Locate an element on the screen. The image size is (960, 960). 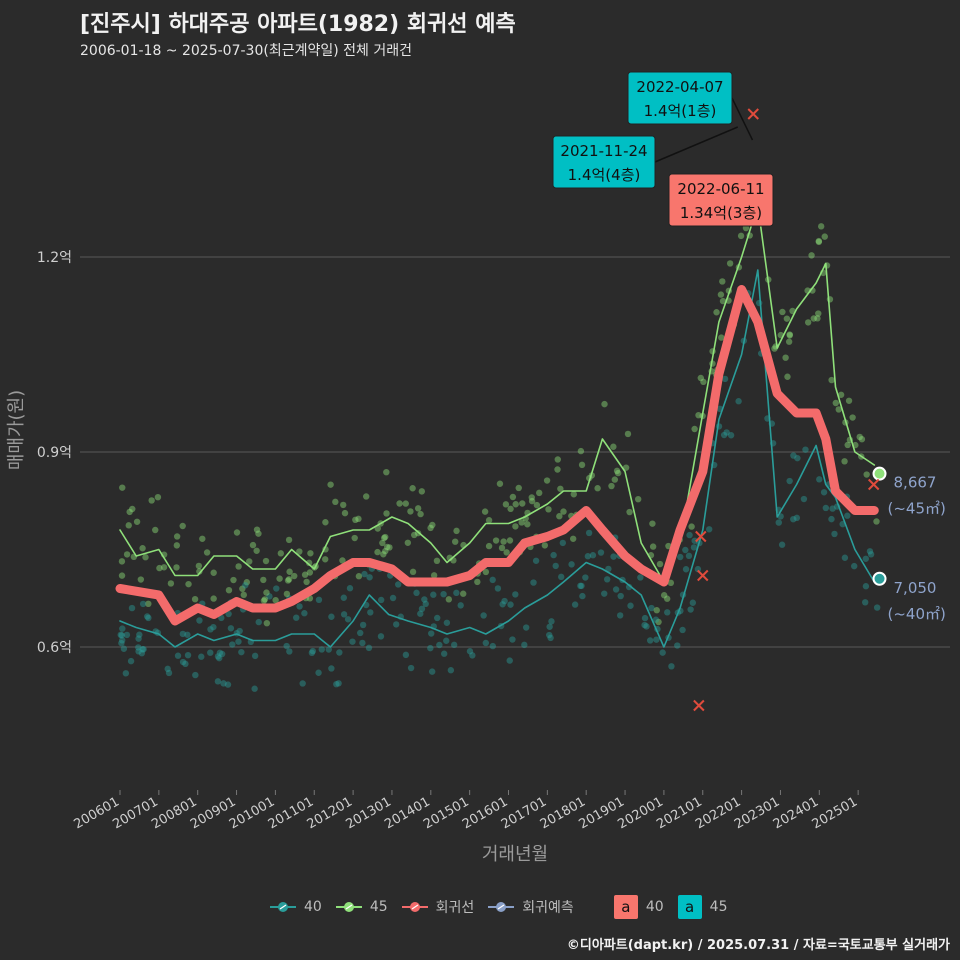
prediction-area-label: (~45㎡) is located at coordinates (917, 509).